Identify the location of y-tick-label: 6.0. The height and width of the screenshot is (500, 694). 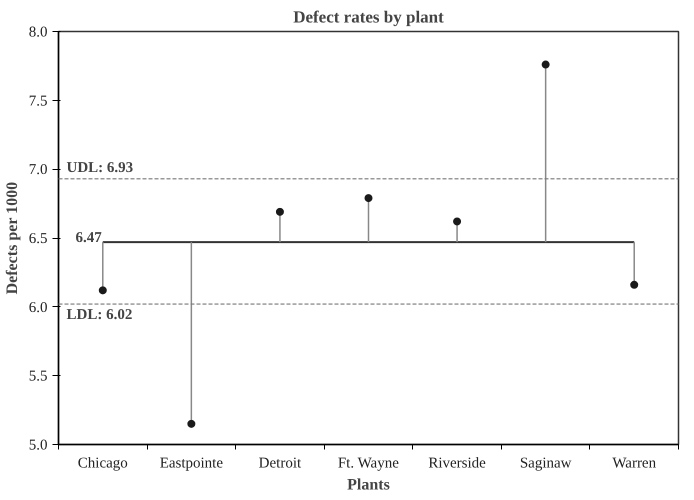
(38, 308).